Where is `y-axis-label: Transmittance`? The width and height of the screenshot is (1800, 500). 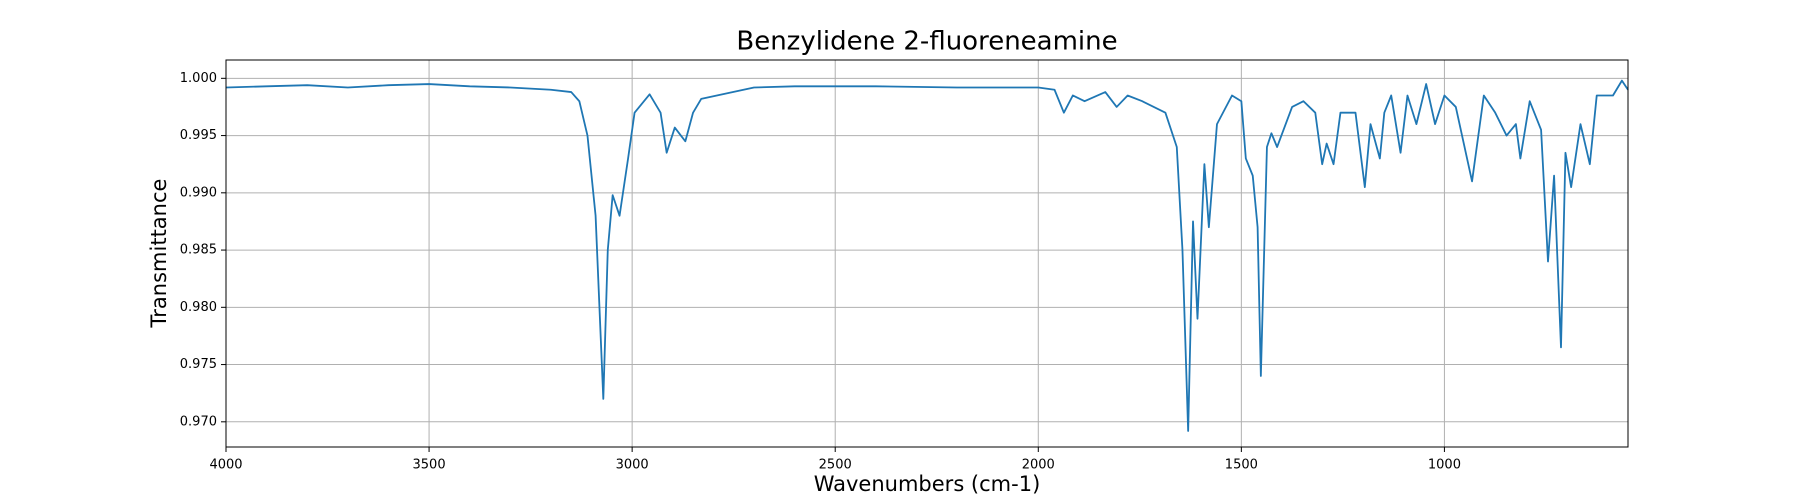 y-axis-label: Transmittance is located at coordinates (159, 254).